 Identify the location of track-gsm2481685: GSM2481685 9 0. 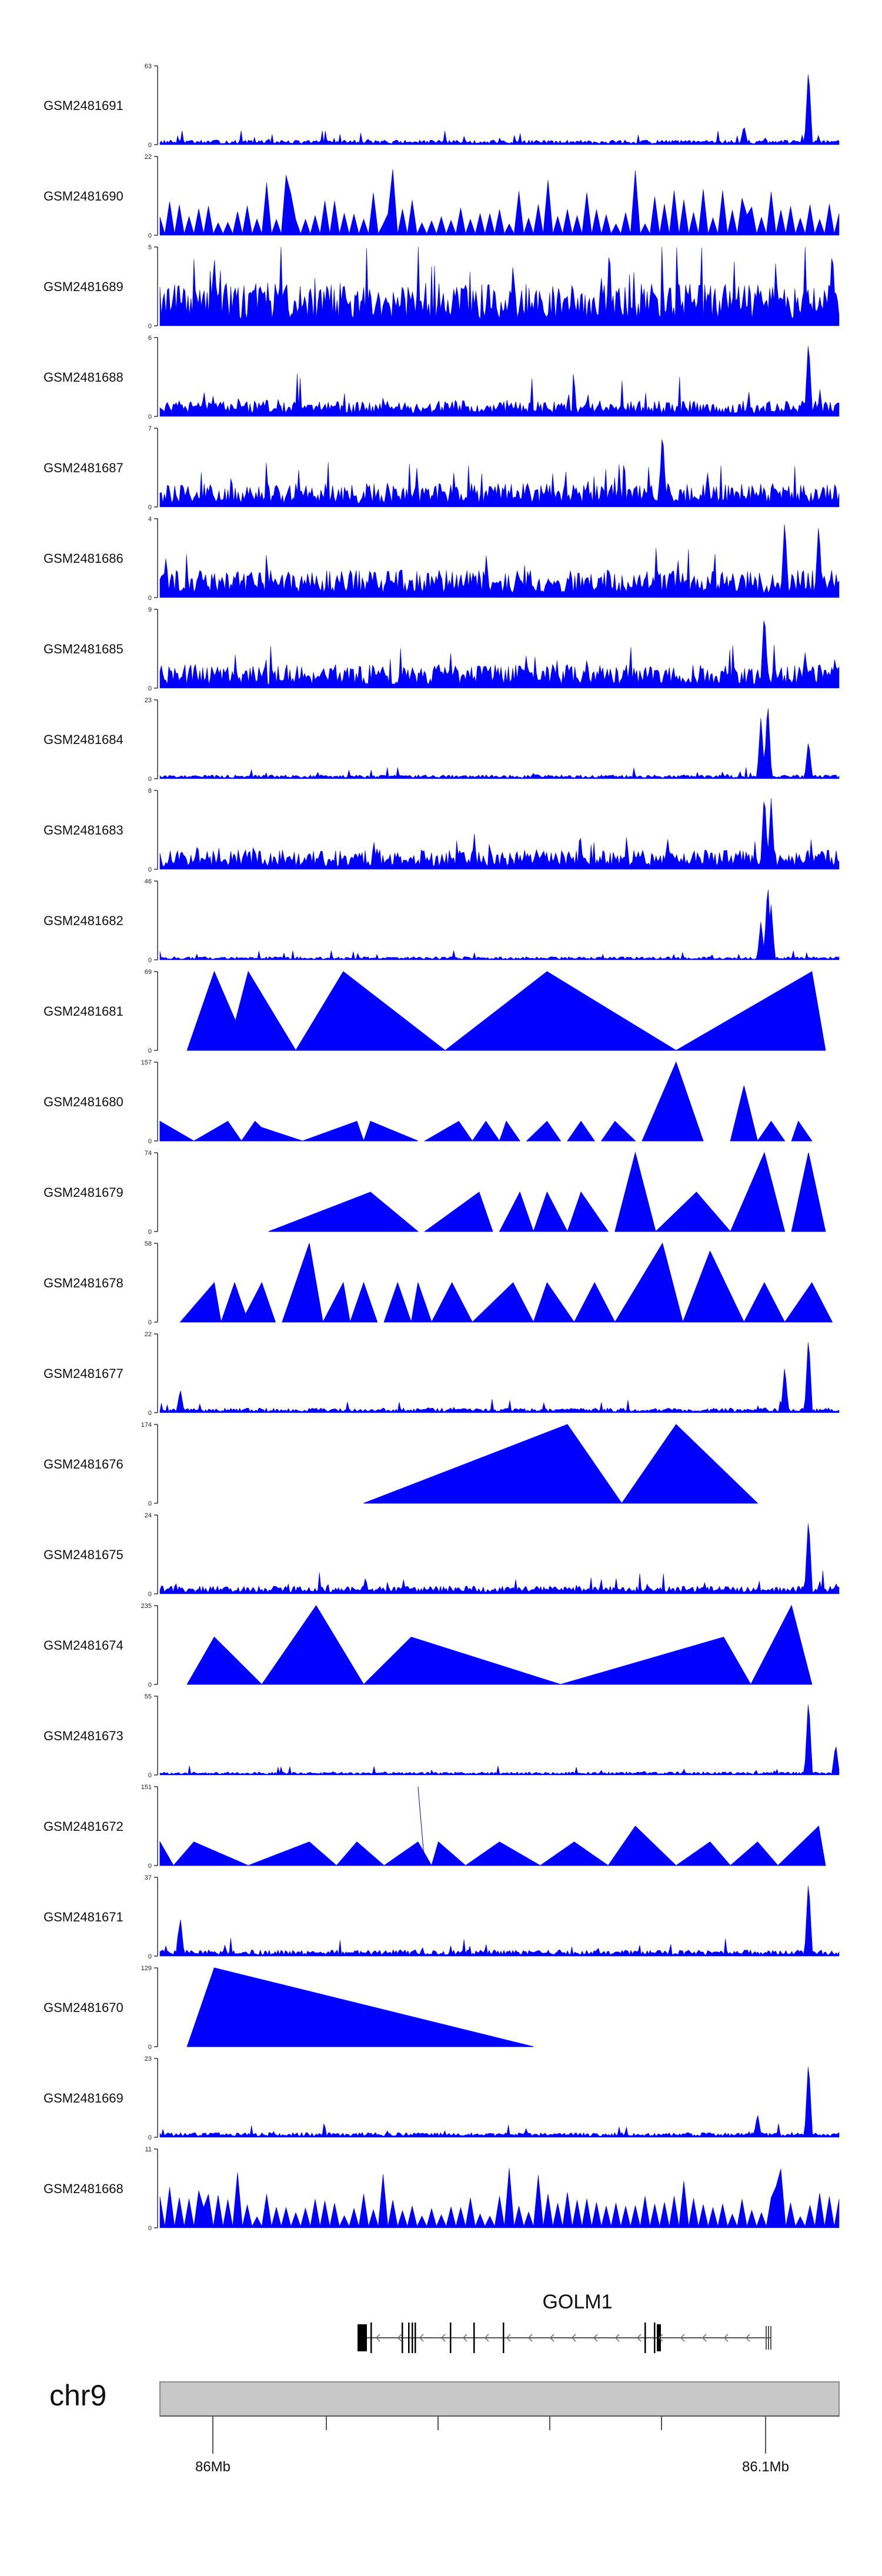
(442, 649).